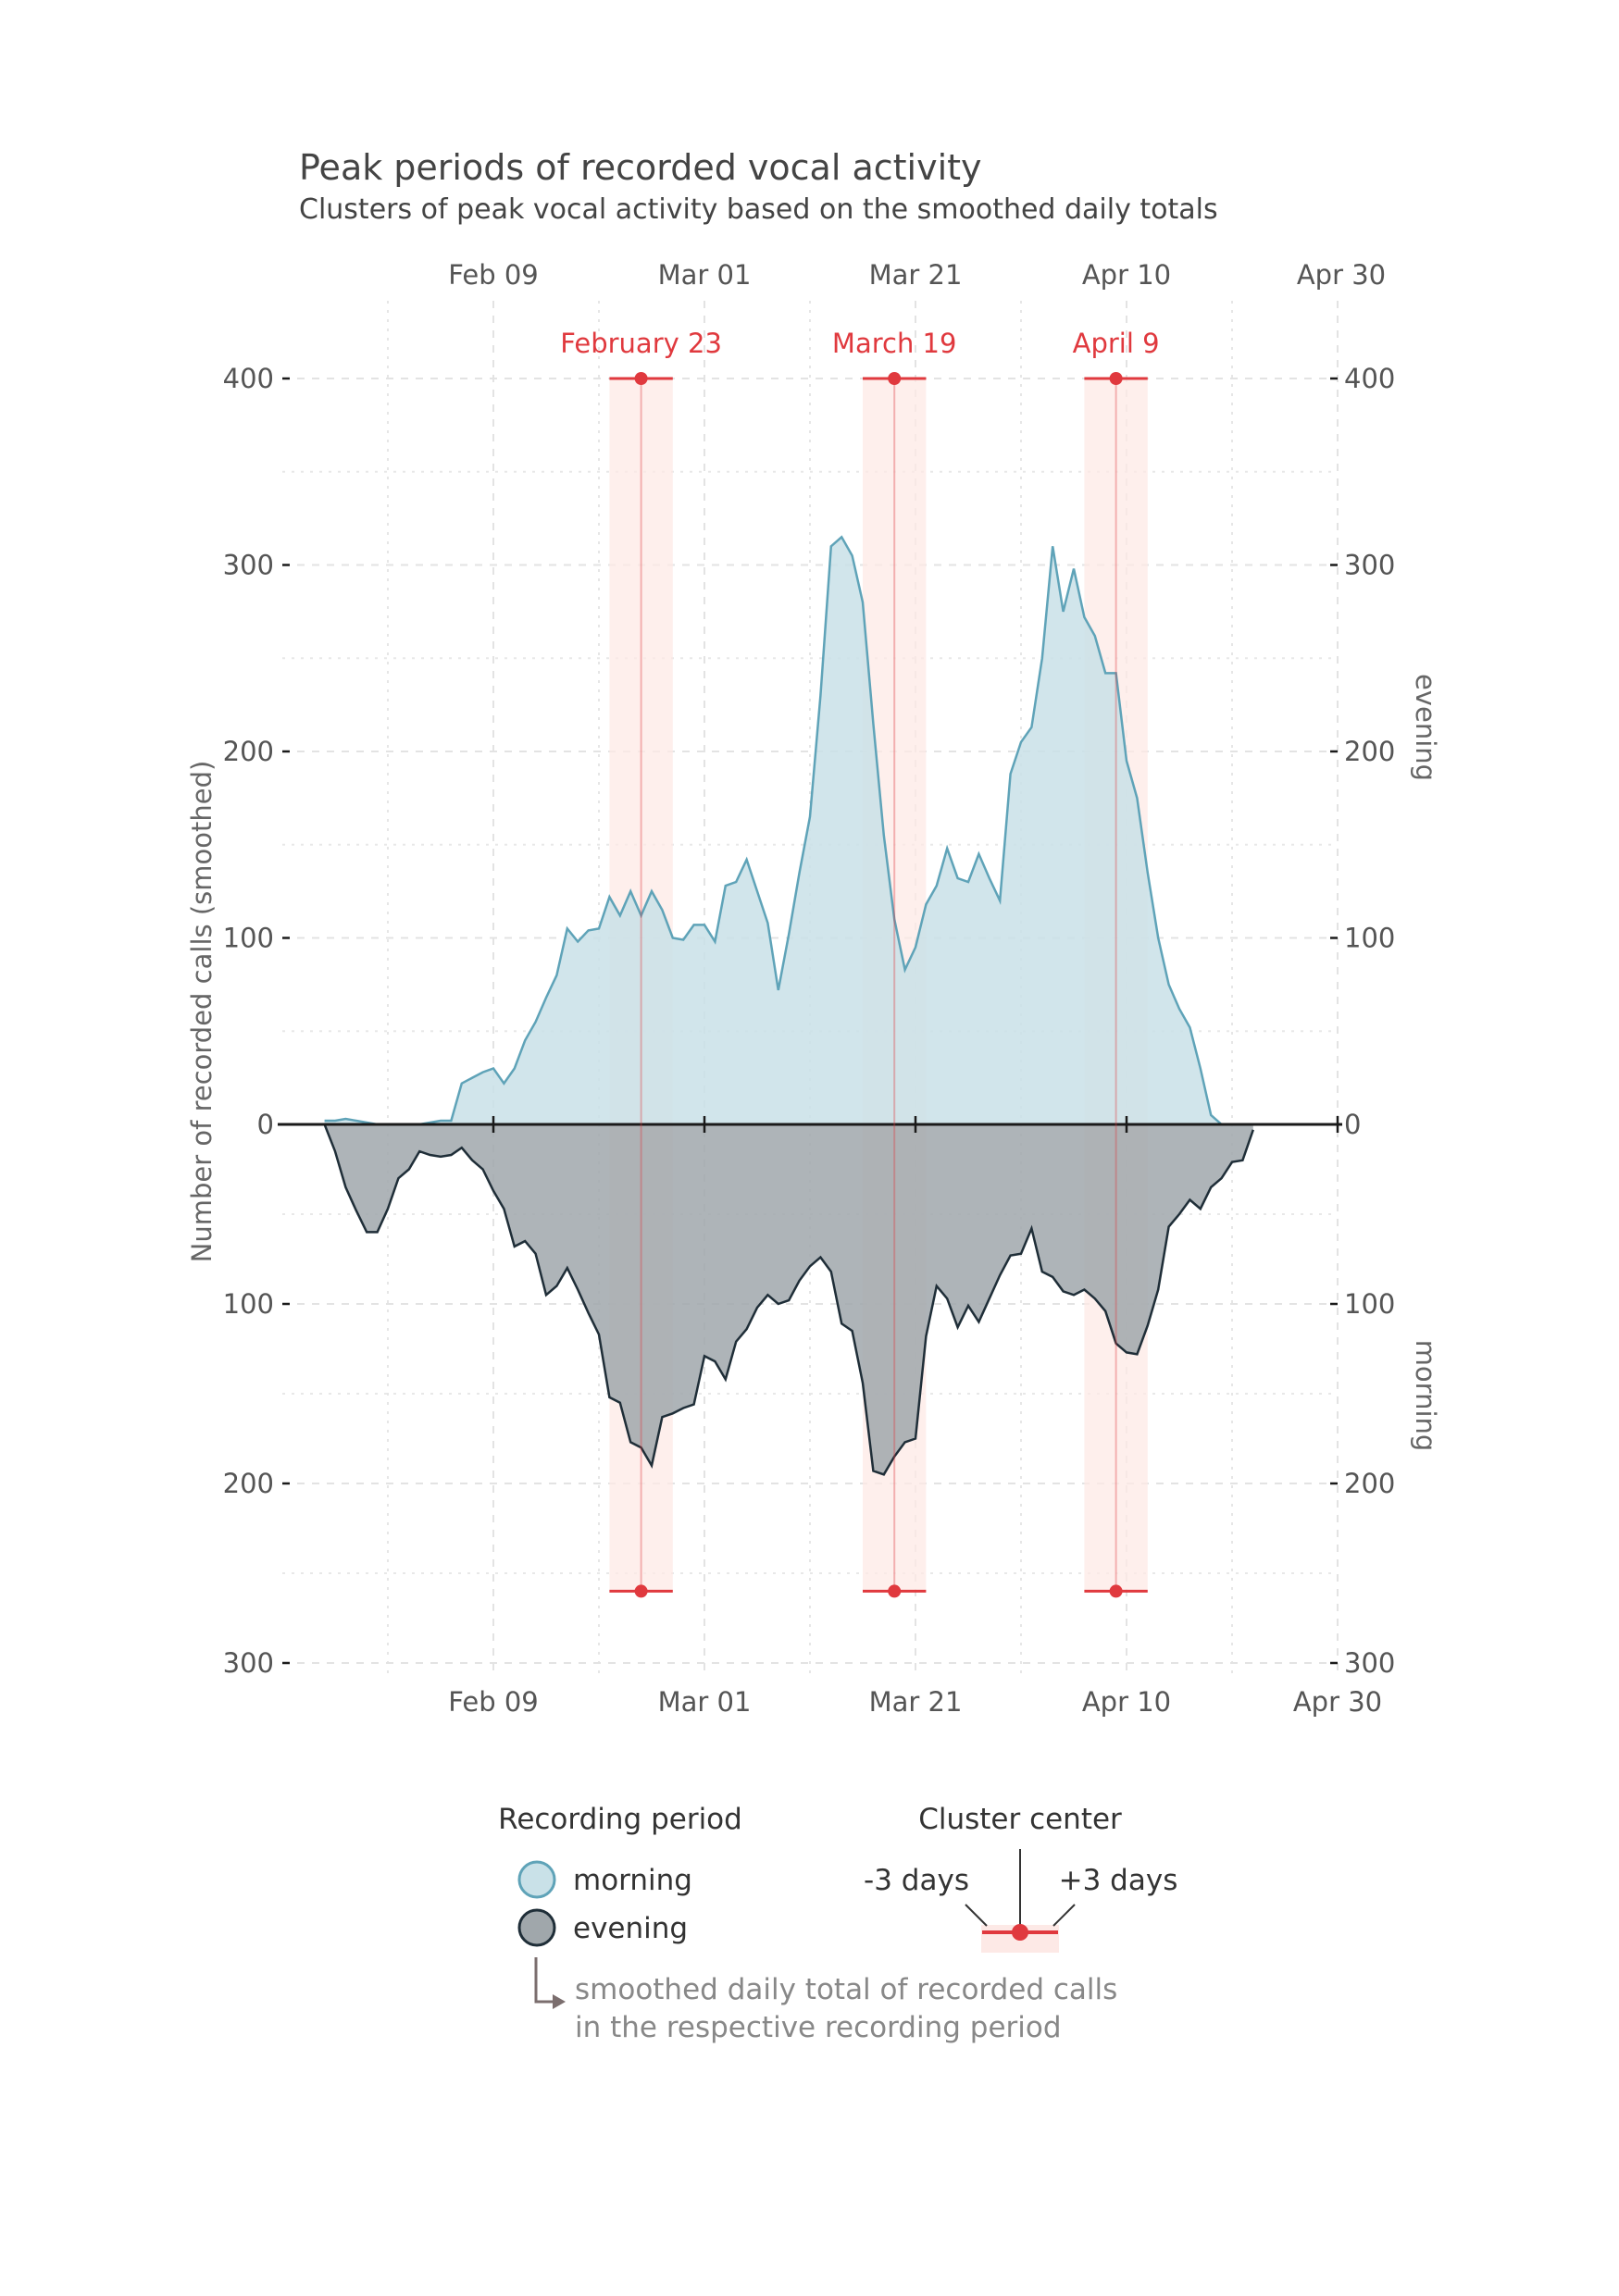 The image size is (1619, 2296). I want to click on y-tick-label-upper-right: 300, so click(1370, 566).